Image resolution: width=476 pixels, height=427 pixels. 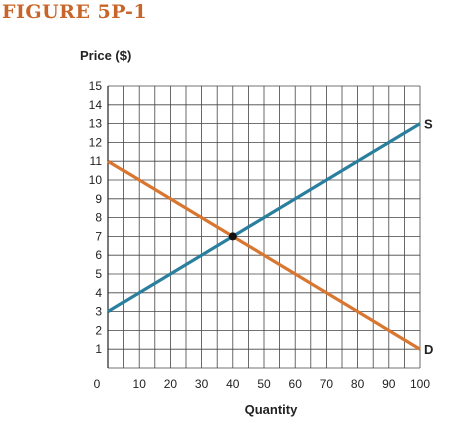 I want to click on equilibrium-point, so click(x=232, y=236).